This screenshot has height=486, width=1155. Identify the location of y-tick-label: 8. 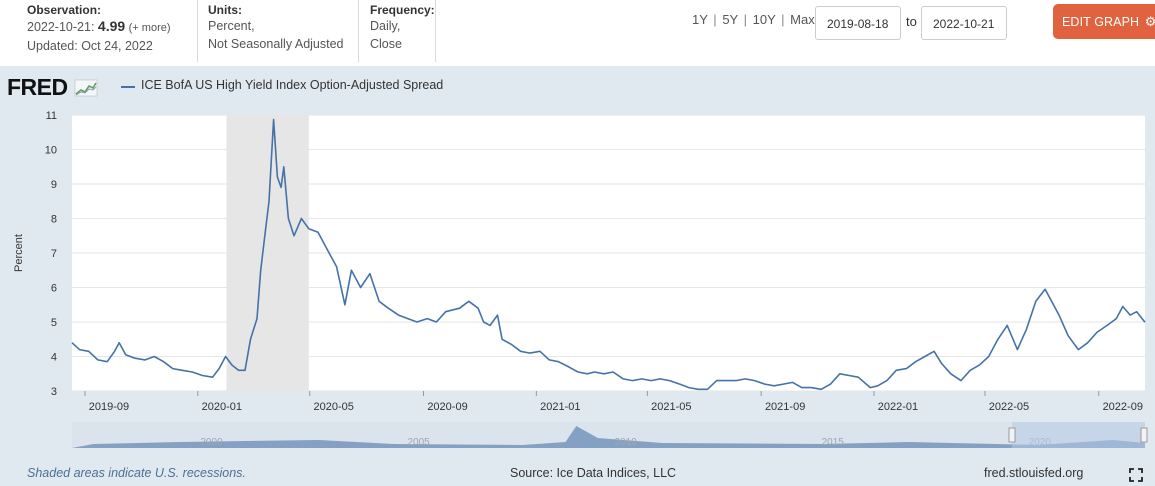
(54, 220).